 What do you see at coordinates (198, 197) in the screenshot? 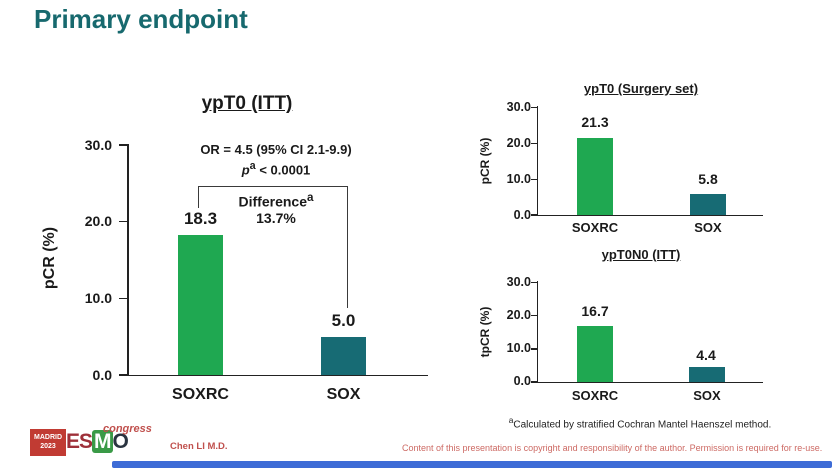
I see `difference-bracket-left` at bounding box center [198, 197].